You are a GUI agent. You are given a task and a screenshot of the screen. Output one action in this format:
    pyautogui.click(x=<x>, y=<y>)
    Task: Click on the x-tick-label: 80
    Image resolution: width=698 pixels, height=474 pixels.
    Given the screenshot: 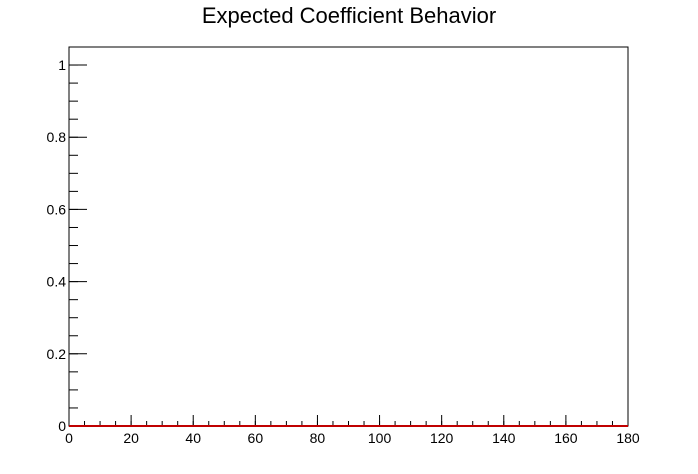 What is the action you would take?
    pyautogui.click(x=318, y=438)
    